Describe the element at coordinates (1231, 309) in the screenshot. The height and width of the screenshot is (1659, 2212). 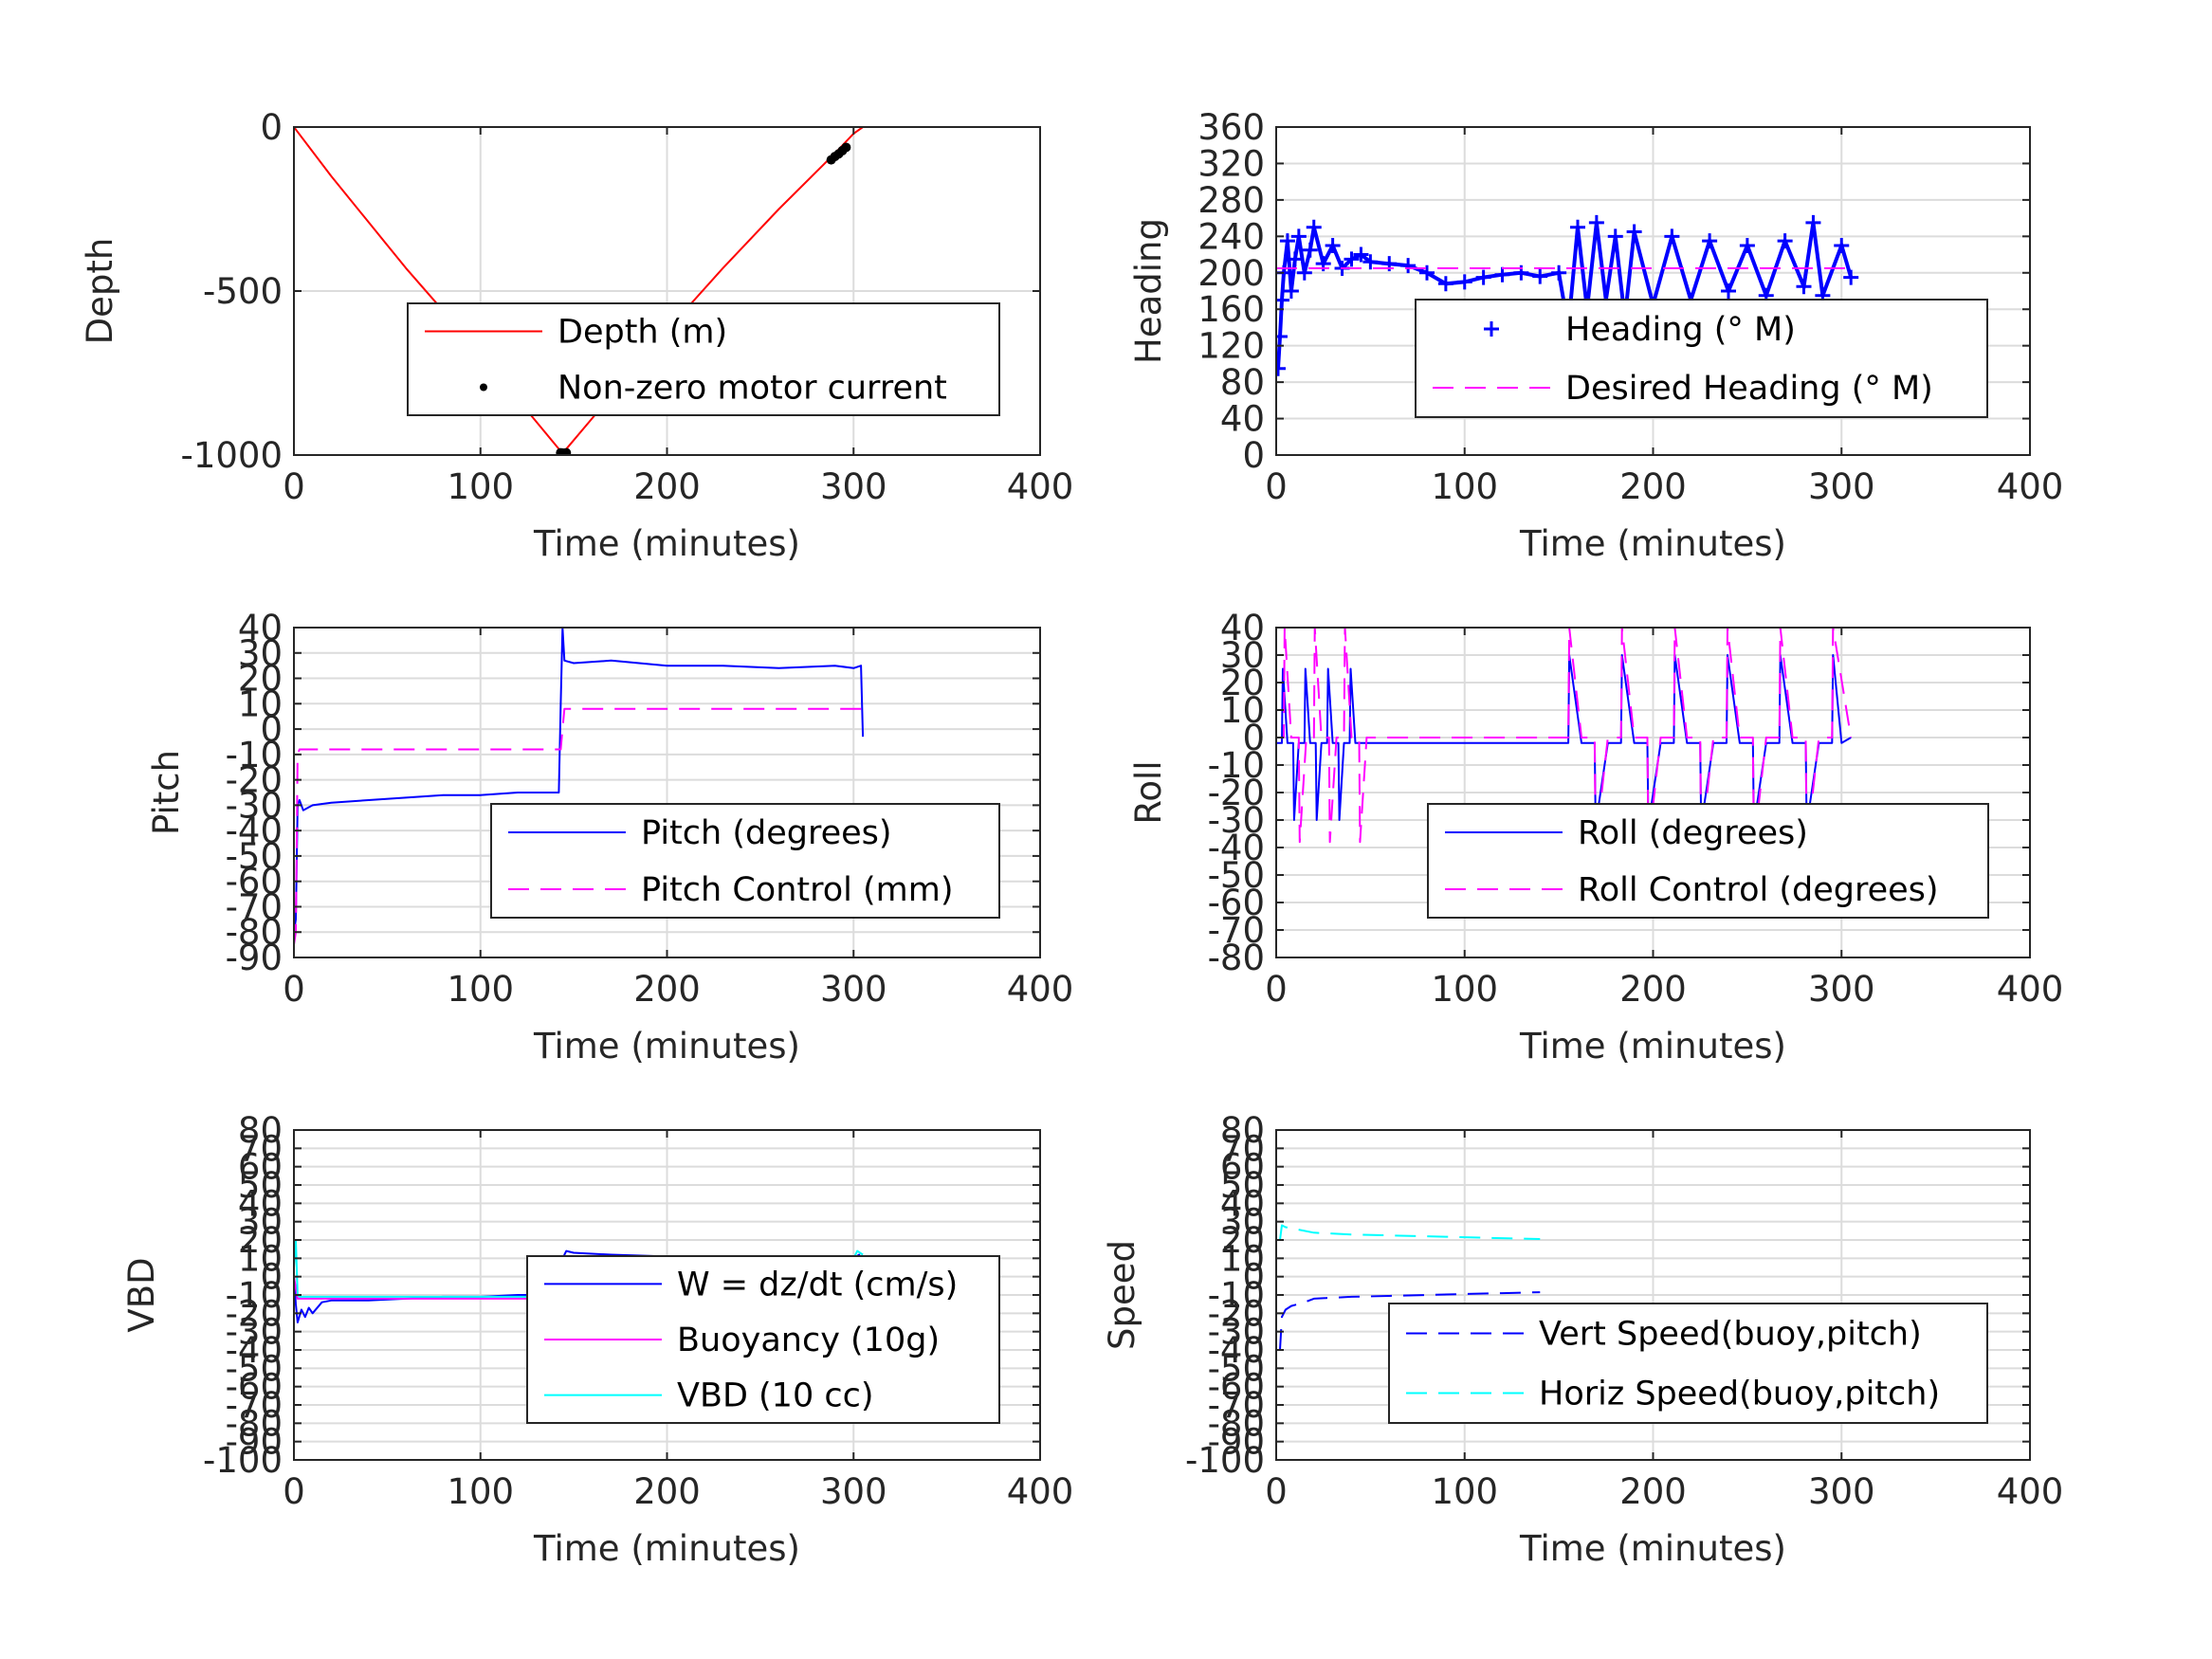
I see `y-tick-label: 160` at that location.